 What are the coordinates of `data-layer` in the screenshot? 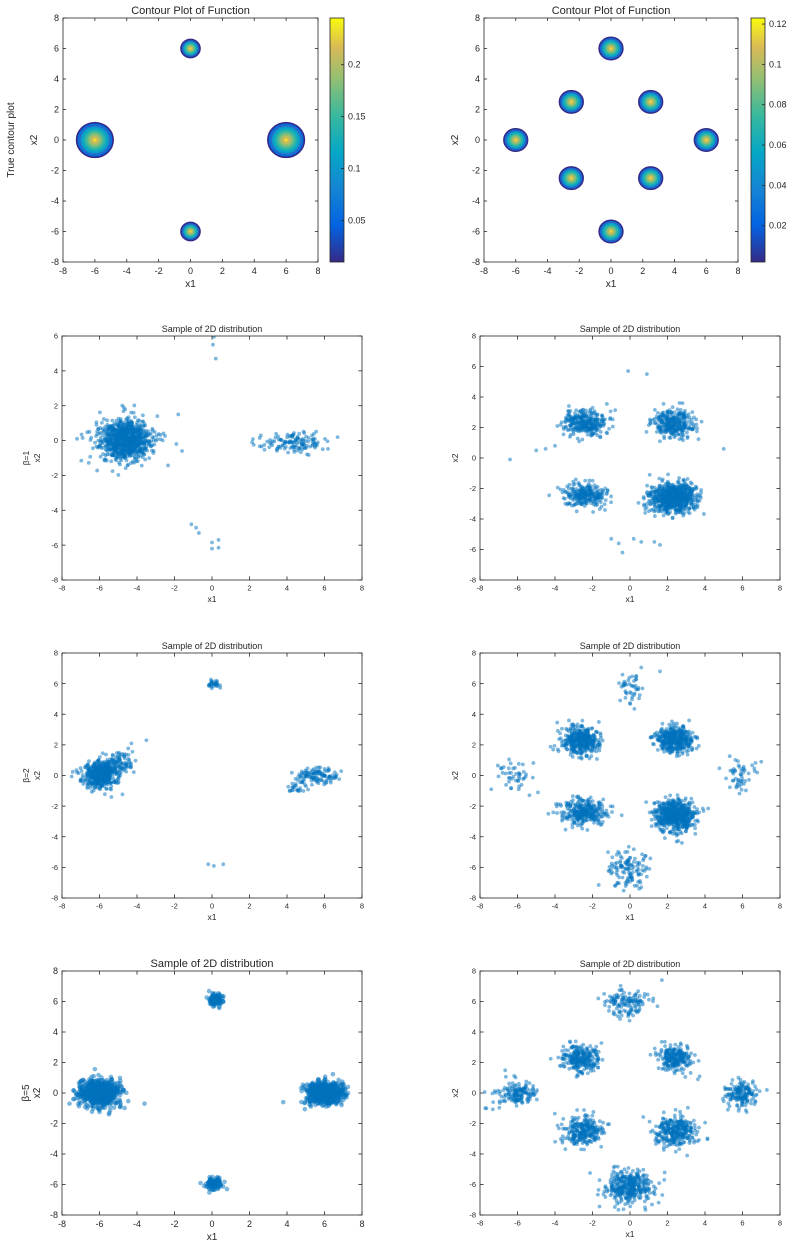 It's located at (626, 779).